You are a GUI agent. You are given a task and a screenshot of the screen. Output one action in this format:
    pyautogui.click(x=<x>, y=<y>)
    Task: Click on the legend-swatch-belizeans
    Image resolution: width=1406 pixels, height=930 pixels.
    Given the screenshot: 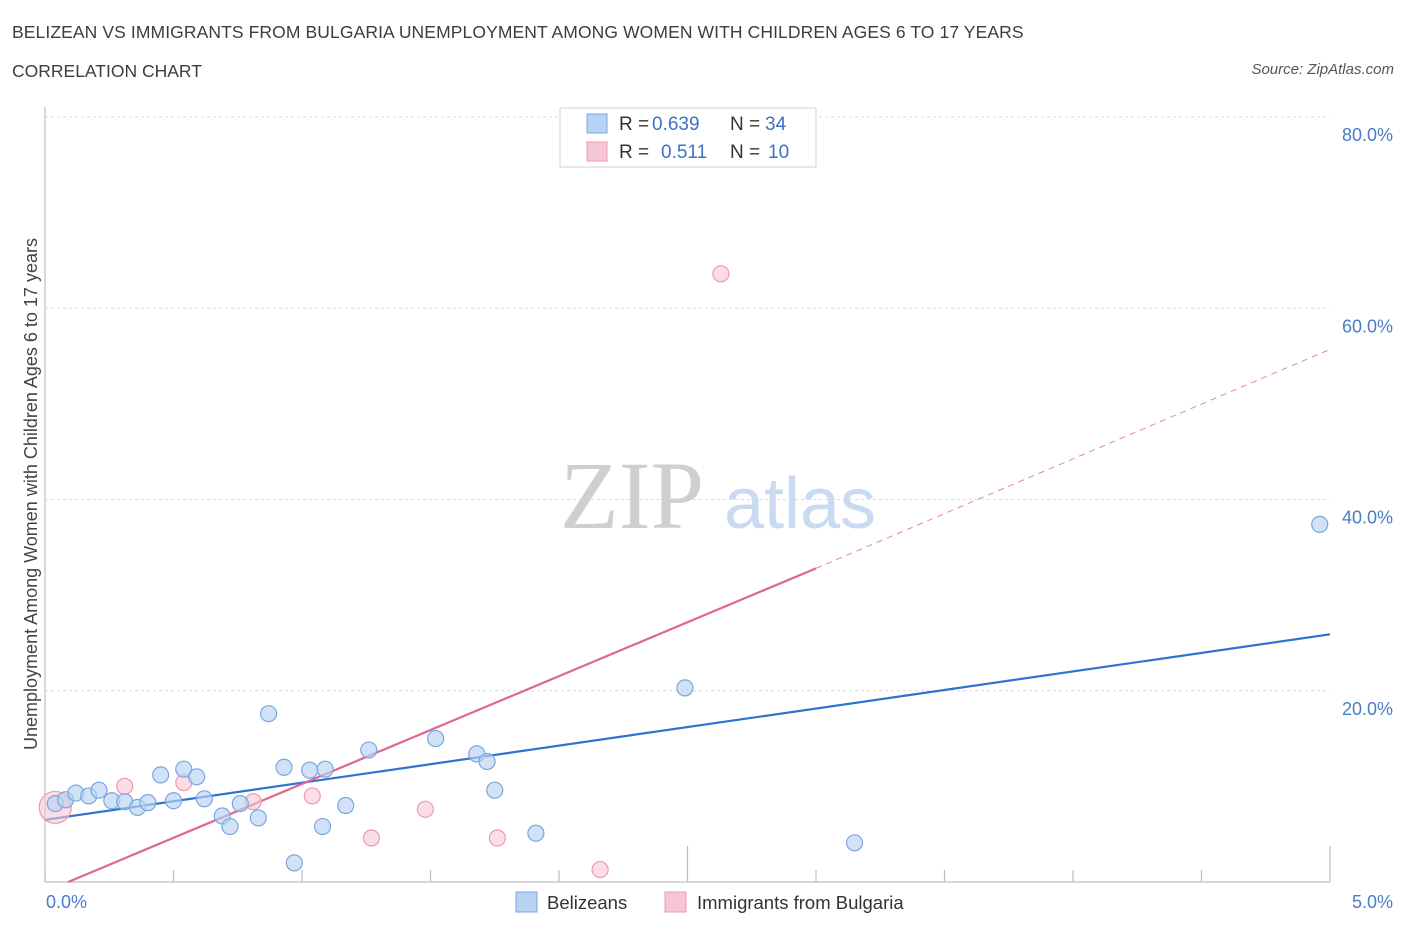 What is the action you would take?
    pyautogui.click(x=597, y=123)
    